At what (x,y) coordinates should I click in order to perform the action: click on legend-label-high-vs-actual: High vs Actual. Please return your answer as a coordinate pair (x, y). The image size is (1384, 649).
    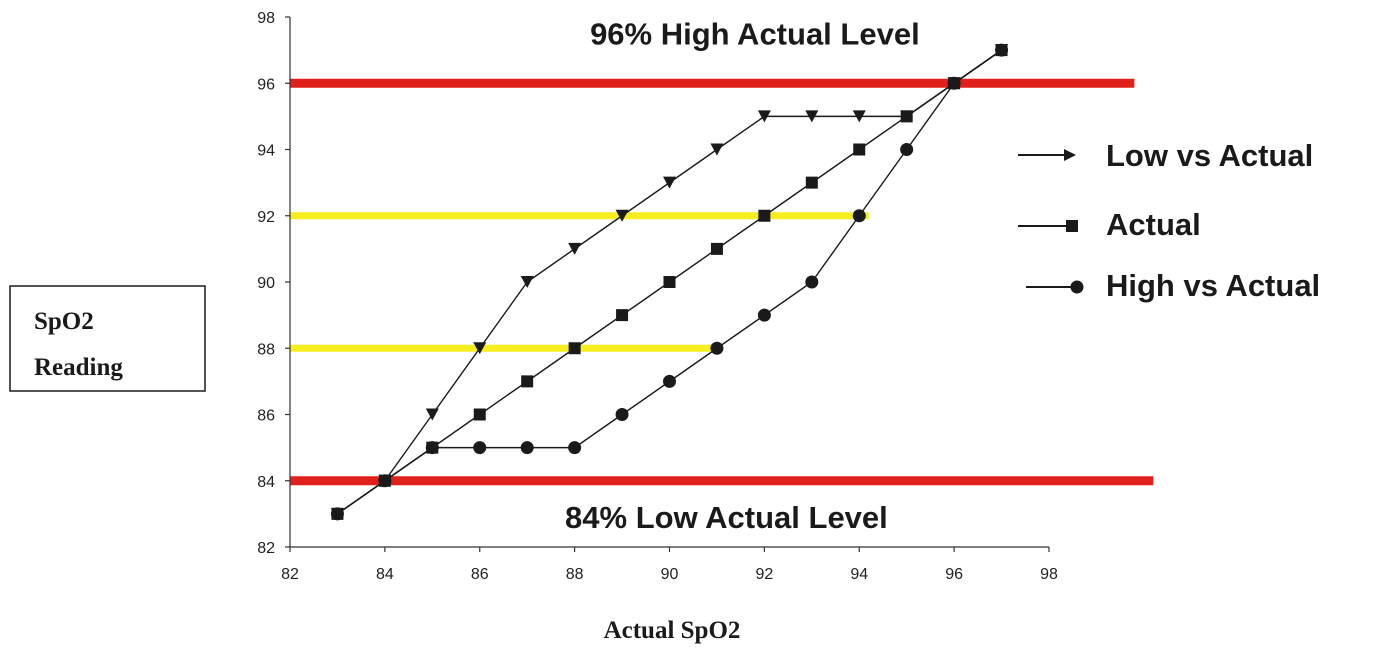
    Looking at the image, I should click on (1213, 285).